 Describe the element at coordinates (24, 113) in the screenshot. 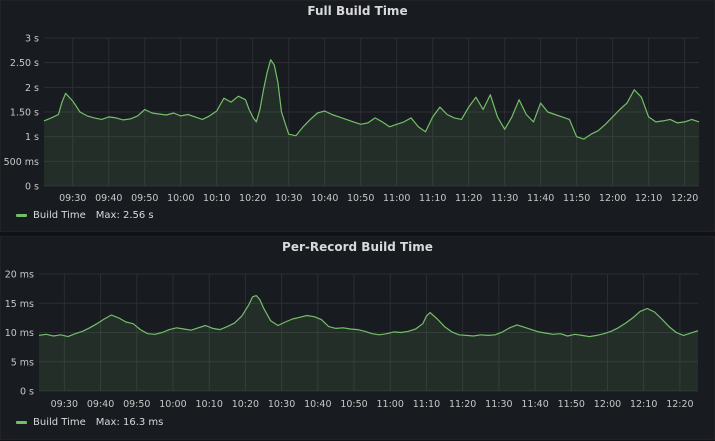

I see `y-tick-label: 1.50 s` at that location.